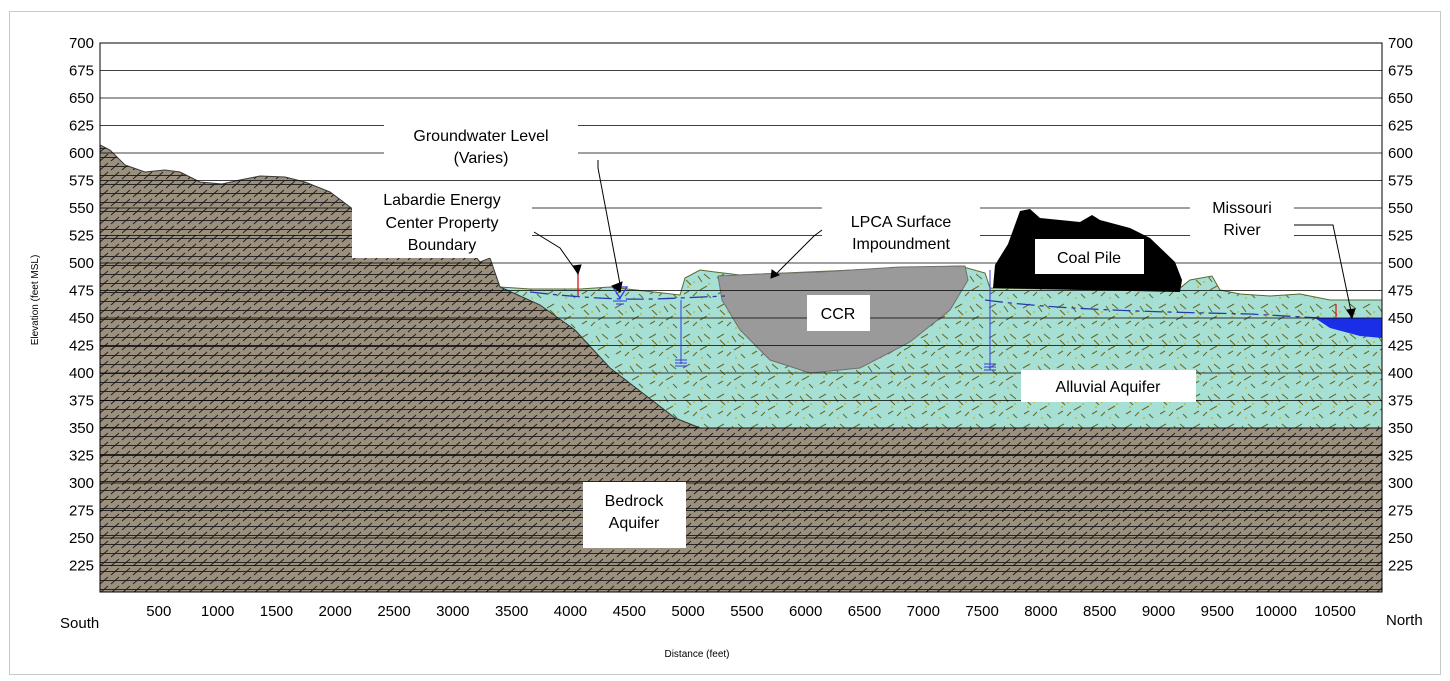 The image size is (1450, 681). Describe the element at coordinates (1400, 428) in the screenshot. I see `y-tick-right: 350` at that location.